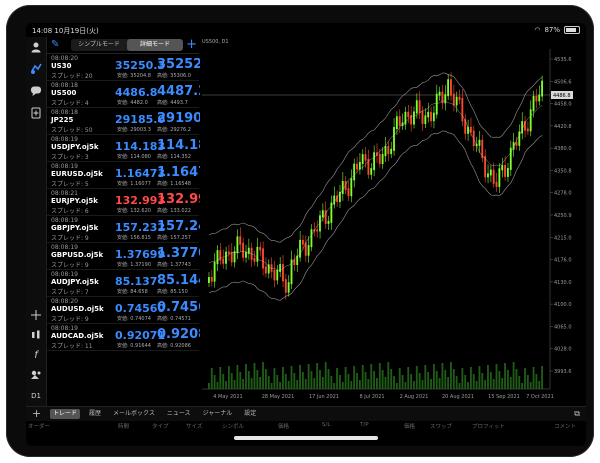 This screenshot has width=600, height=463. What do you see at coordinates (577, 413) in the screenshot?
I see `layout-icon: ⧉` at bounding box center [577, 413].